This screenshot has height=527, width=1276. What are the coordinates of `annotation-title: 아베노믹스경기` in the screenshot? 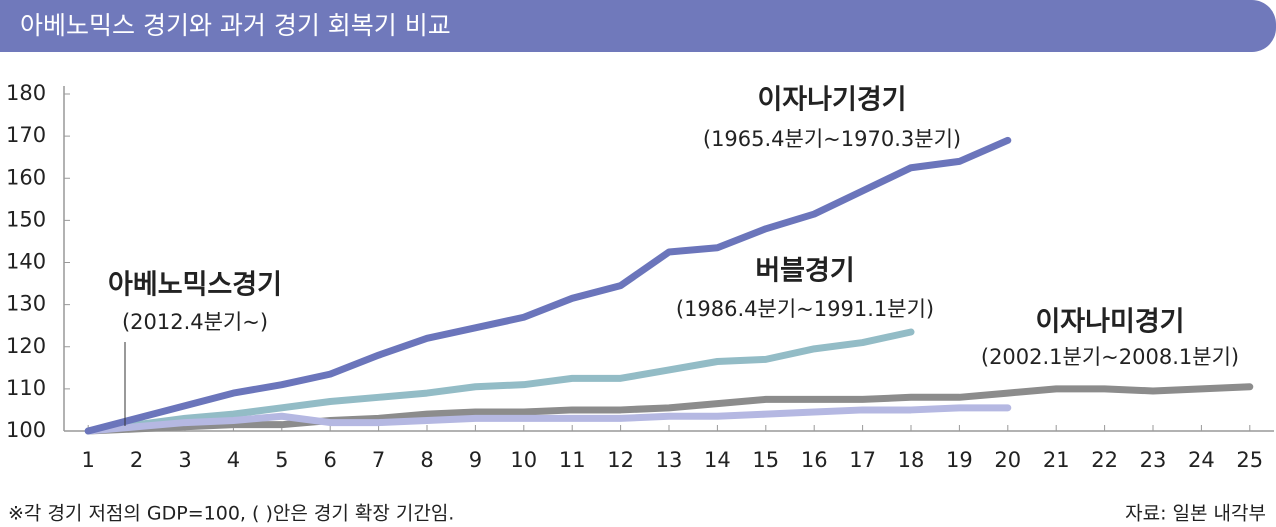 It's located at (195, 285).